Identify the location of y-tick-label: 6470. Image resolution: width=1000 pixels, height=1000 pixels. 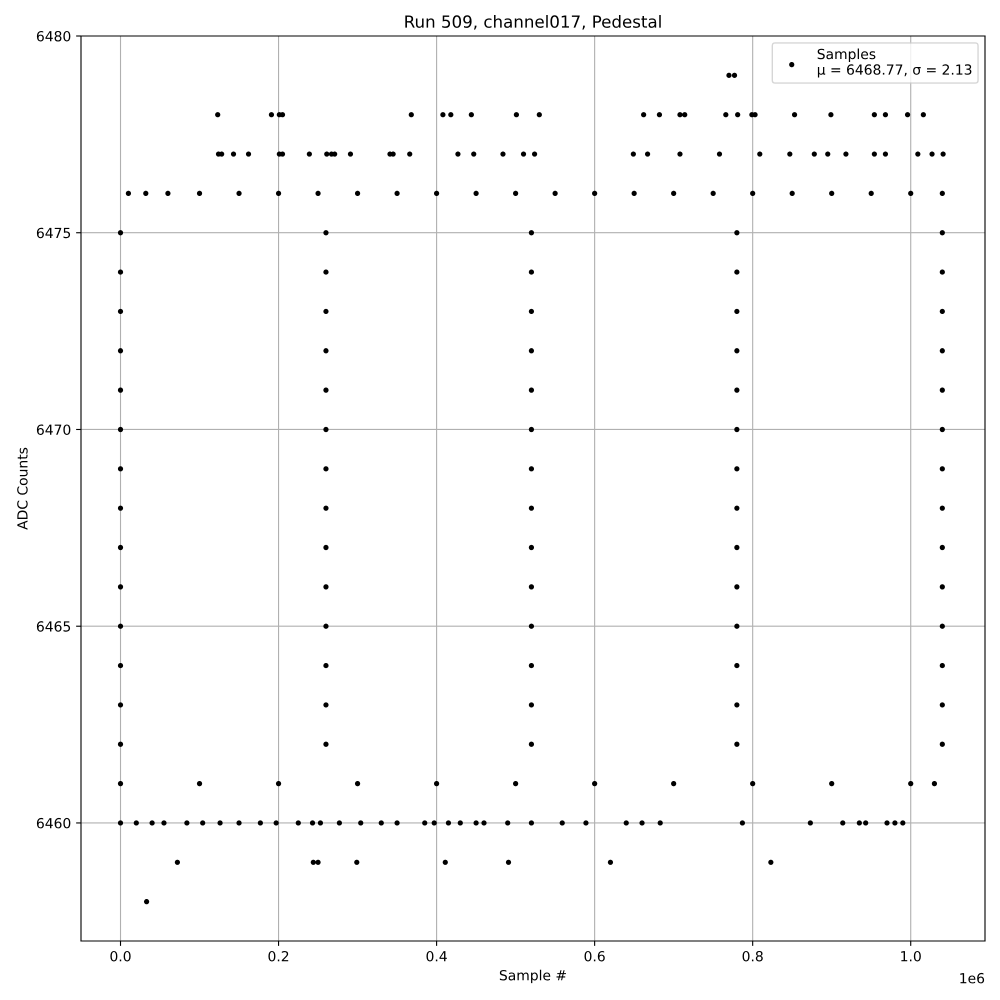
(53, 429).